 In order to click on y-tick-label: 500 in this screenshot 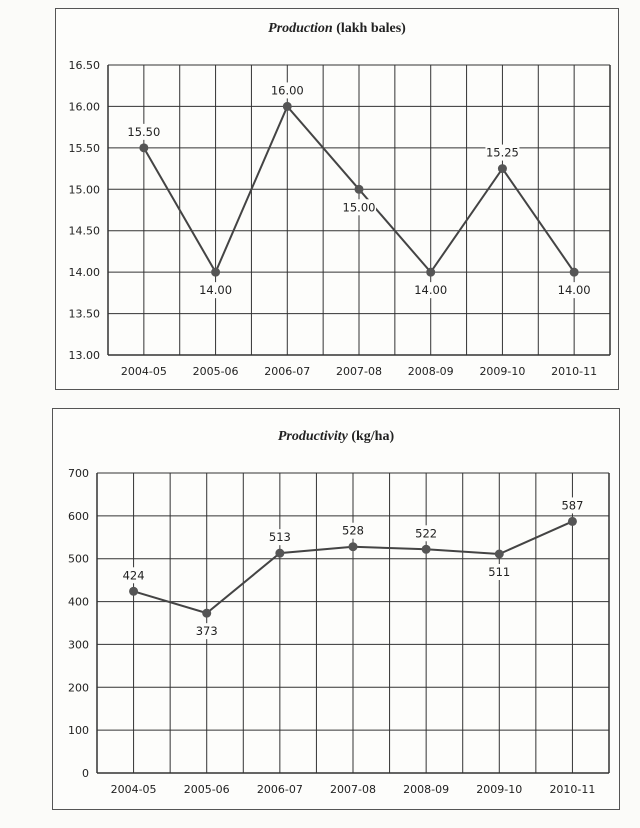, I will do `click(78, 559)`.